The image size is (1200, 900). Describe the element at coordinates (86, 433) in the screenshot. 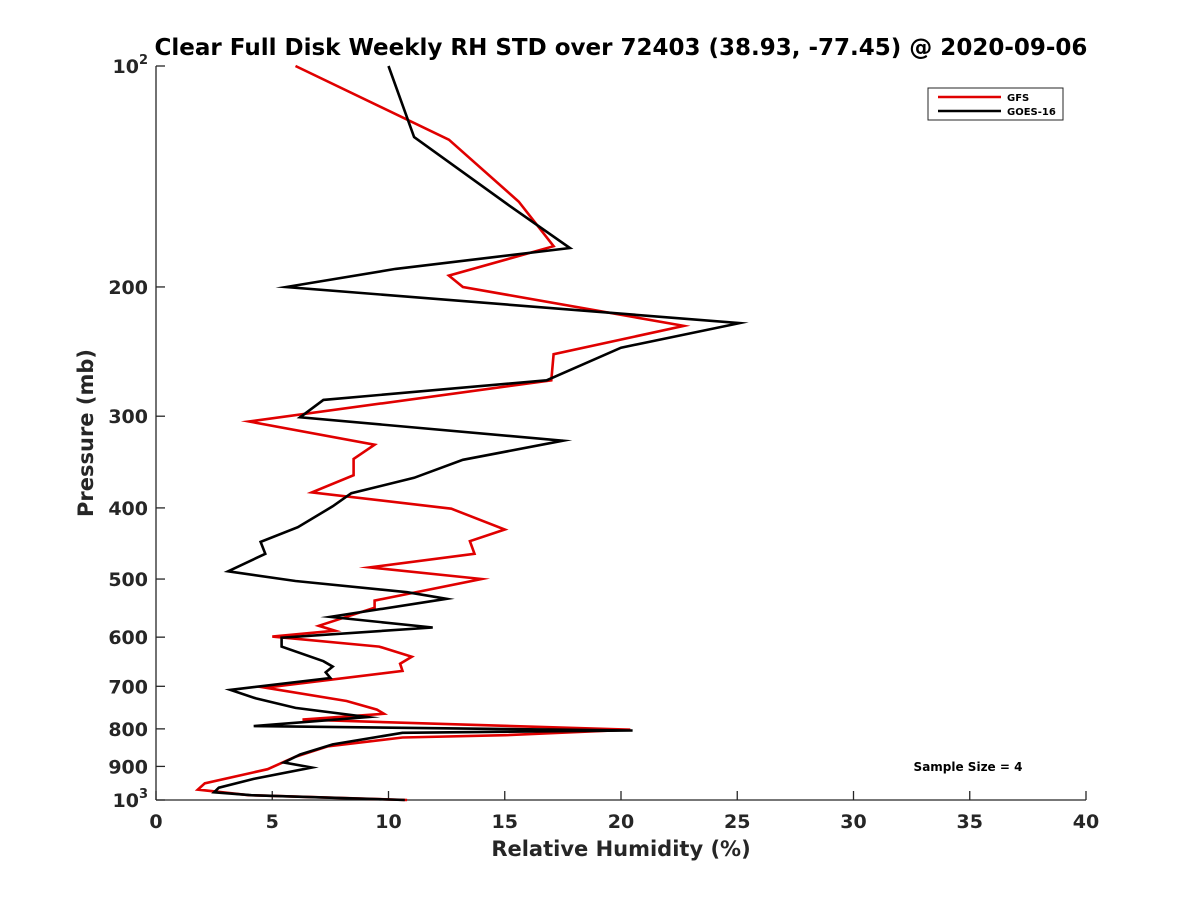

I see `y-axis-title: Pressure (mb)` at that location.